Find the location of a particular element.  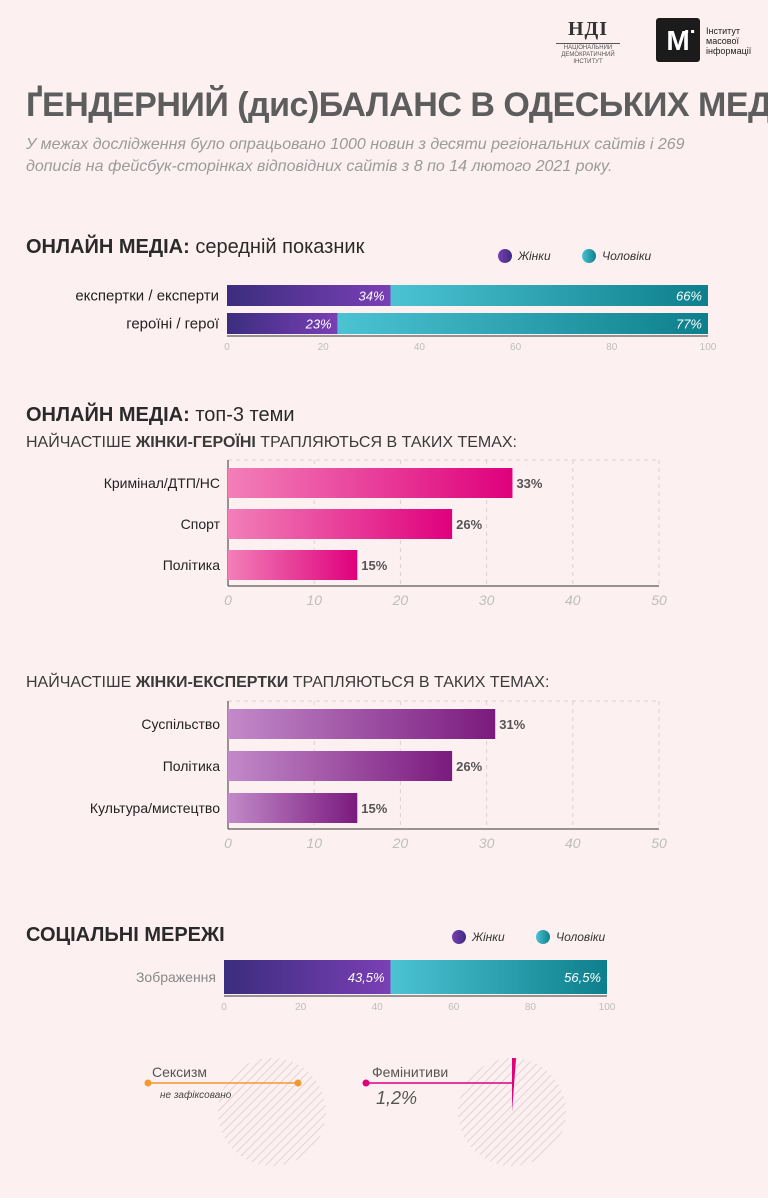

data-label: 33% is located at coordinates (529, 483).